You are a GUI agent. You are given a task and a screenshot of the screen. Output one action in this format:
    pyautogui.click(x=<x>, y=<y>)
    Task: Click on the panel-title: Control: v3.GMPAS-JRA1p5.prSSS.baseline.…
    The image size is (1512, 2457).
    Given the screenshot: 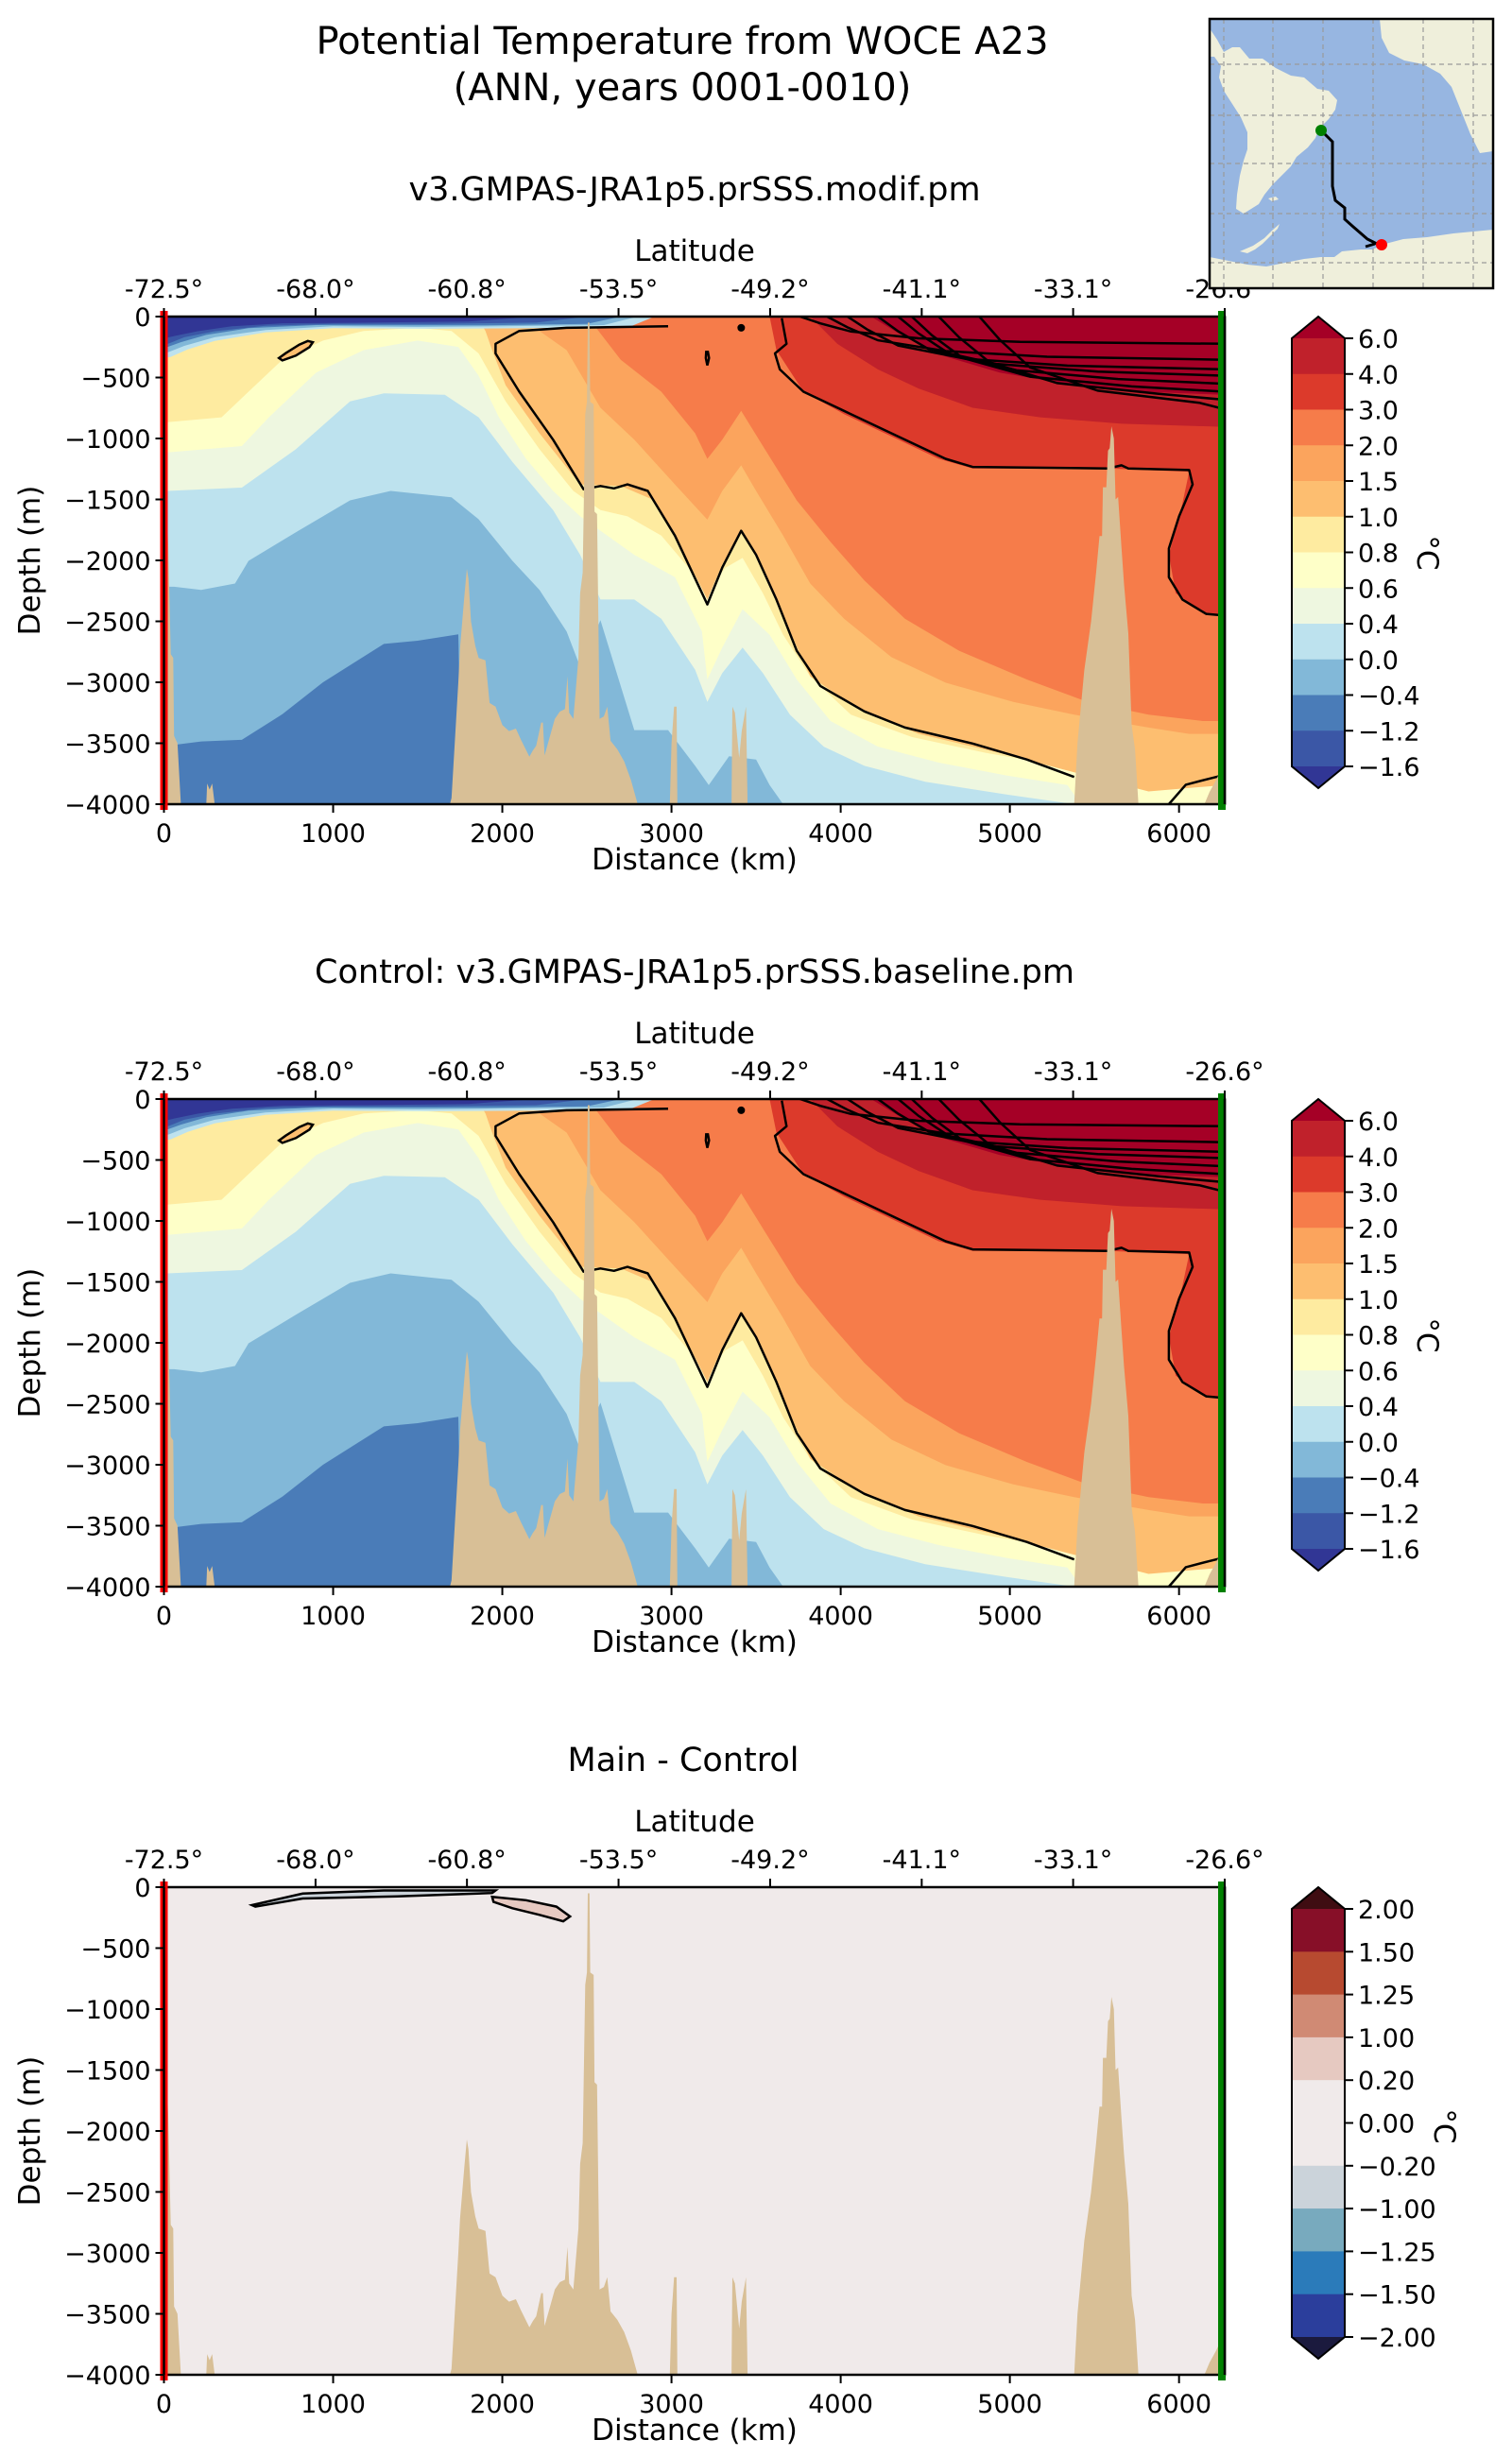 What is the action you would take?
    pyautogui.click(x=694, y=972)
    